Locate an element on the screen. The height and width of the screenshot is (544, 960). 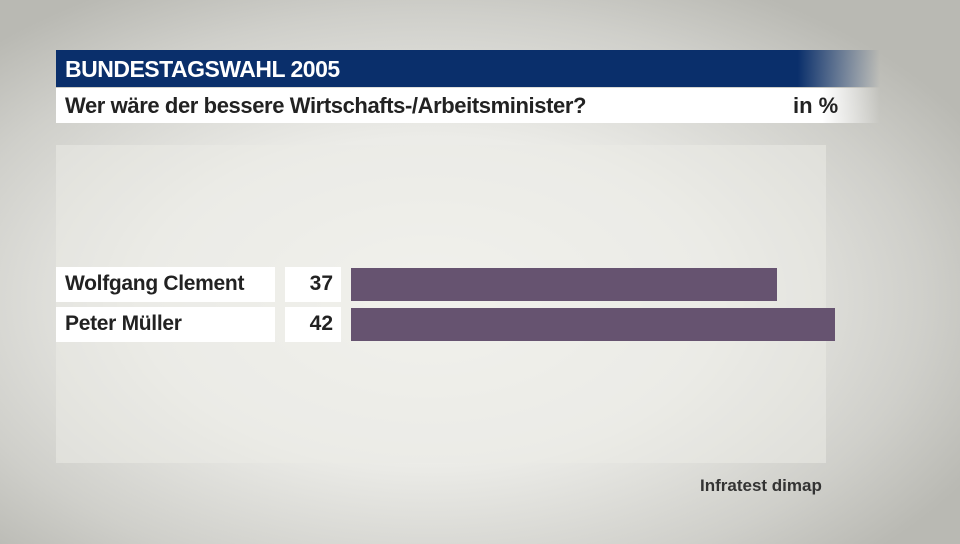
value-label: 42 is located at coordinates (321, 323).